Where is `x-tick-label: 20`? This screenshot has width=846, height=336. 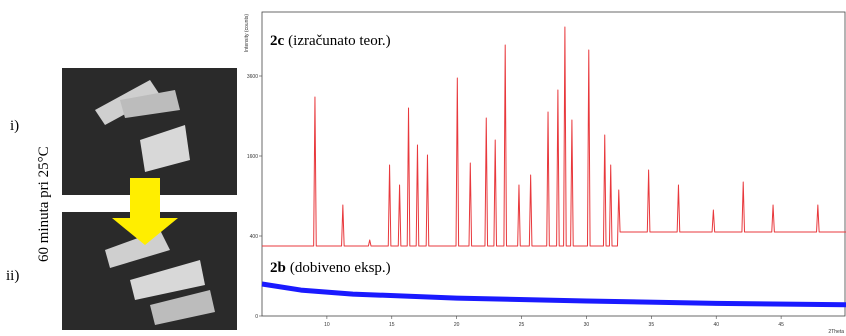 x-tick-label: 20 is located at coordinates (457, 325).